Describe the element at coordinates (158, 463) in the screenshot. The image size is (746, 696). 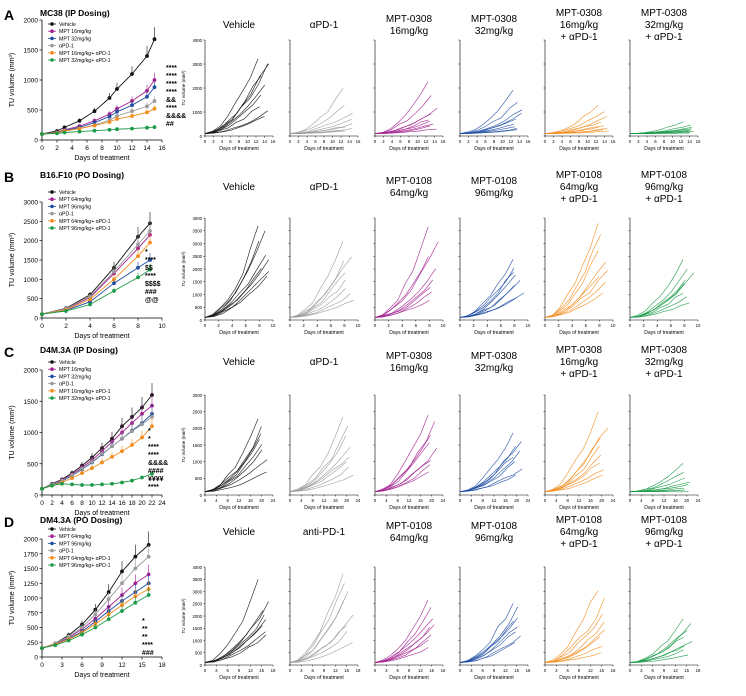
I see `significance-label: &&&&` at that location.